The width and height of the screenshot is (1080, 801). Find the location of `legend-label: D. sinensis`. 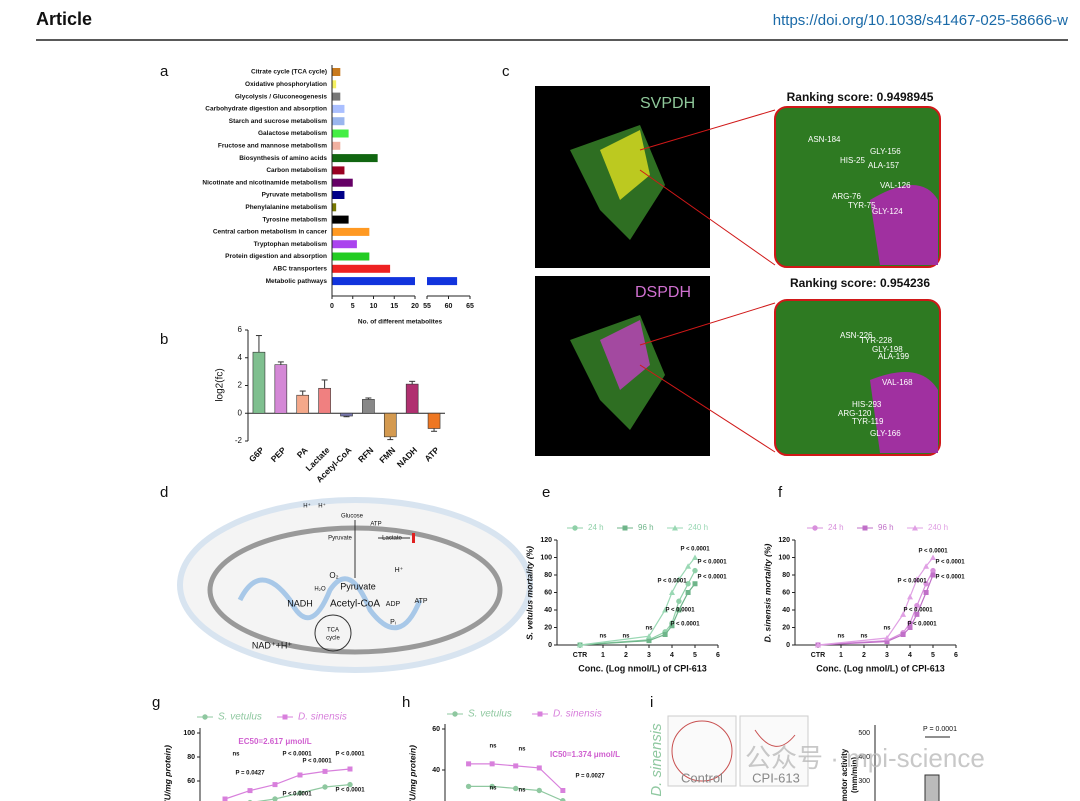

legend-label: D. sinensis is located at coordinates (577, 714).